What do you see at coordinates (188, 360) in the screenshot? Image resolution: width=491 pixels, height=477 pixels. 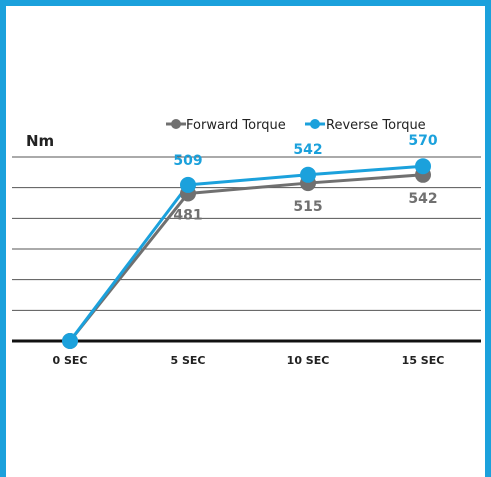 I see `x-tick-label: 5 SEC` at bounding box center [188, 360].